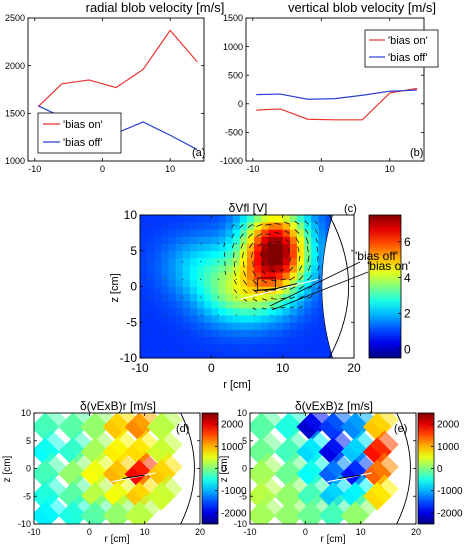 This screenshot has height=546, width=474. I want to click on panel-a-legend, so click(79, 133).